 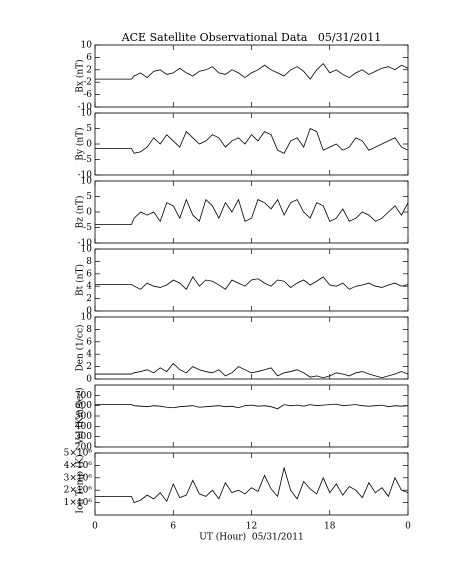 I want to click on y-tick-label: 5×10⁶, so click(x=78, y=454).